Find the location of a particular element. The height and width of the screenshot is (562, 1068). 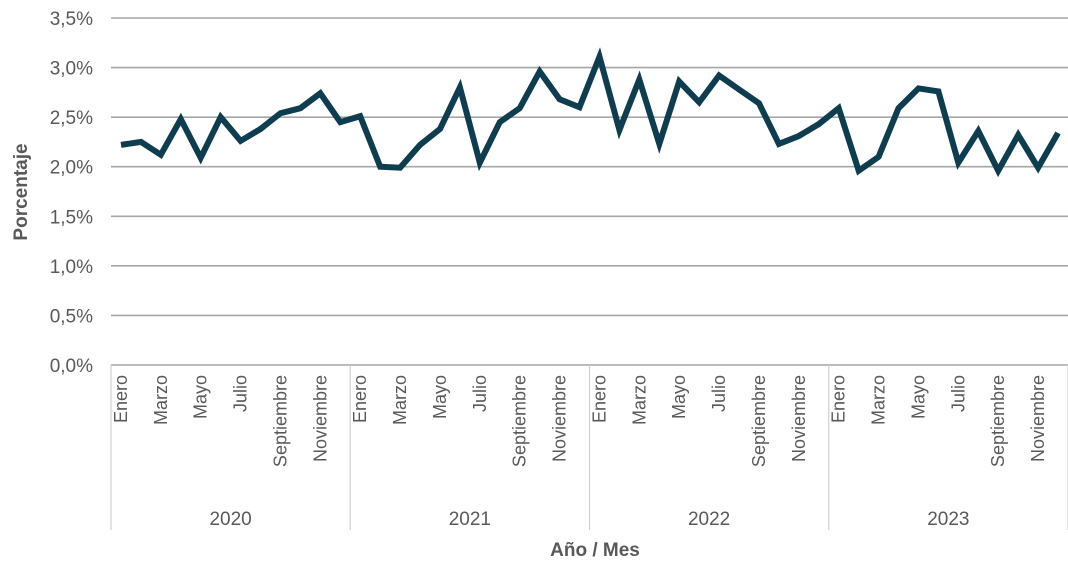

y-tick-label: 0,0% is located at coordinates (71, 366).